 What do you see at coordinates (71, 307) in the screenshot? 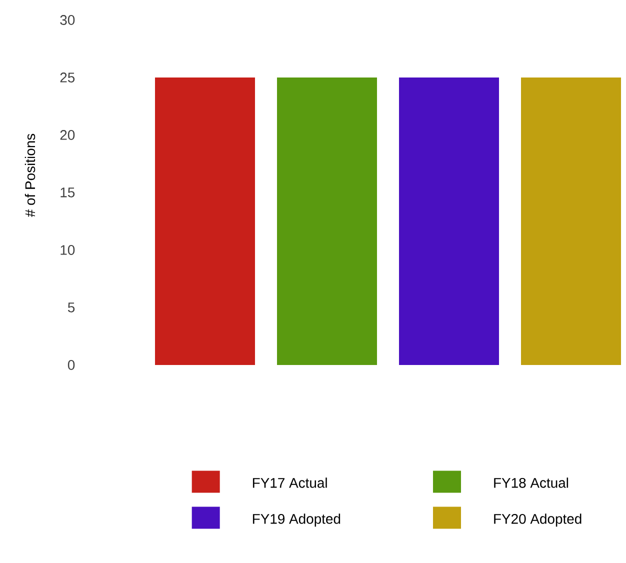
I see `y-tick-label: 5` at bounding box center [71, 307].